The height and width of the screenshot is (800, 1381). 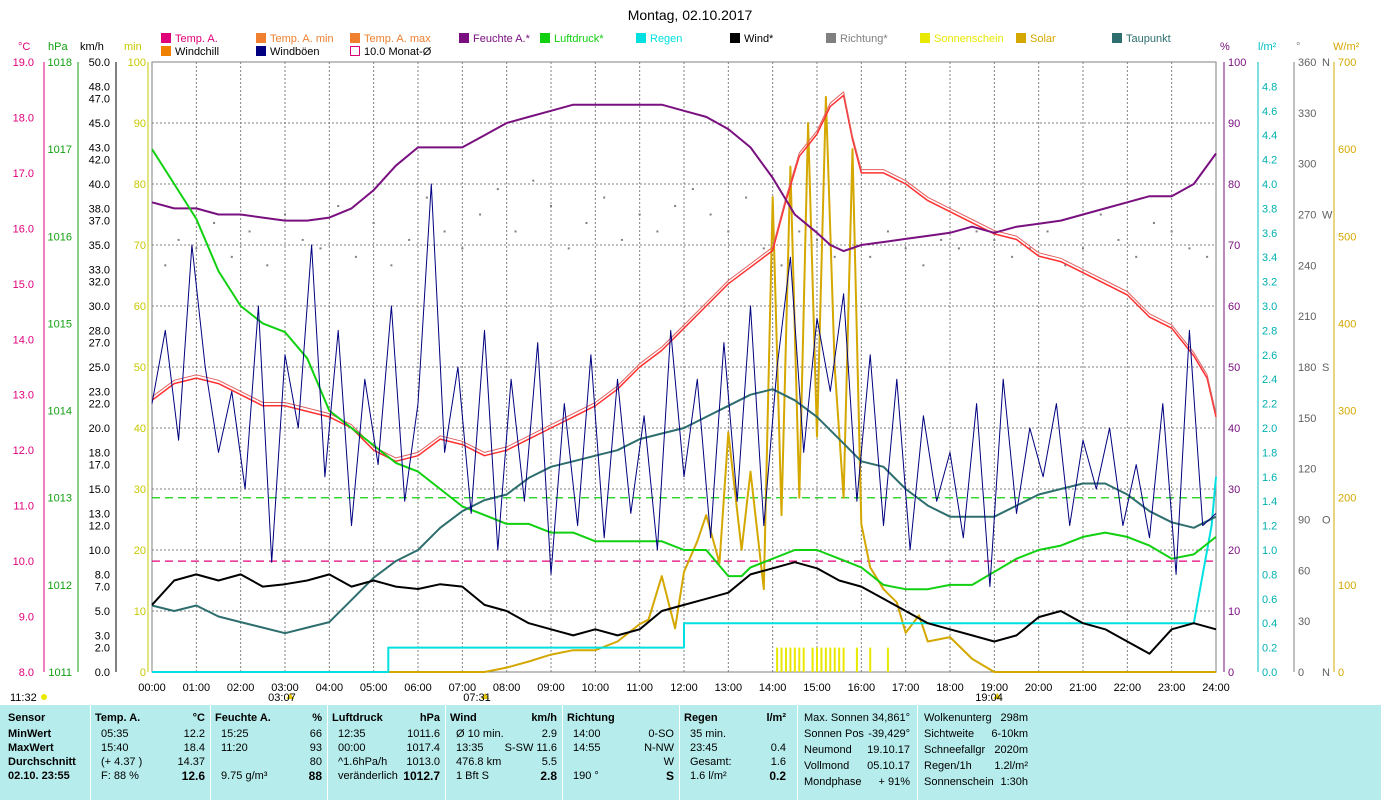 What do you see at coordinates (1269, 356) in the screenshot?
I see `rain-tick-label: 2.6` at bounding box center [1269, 356].